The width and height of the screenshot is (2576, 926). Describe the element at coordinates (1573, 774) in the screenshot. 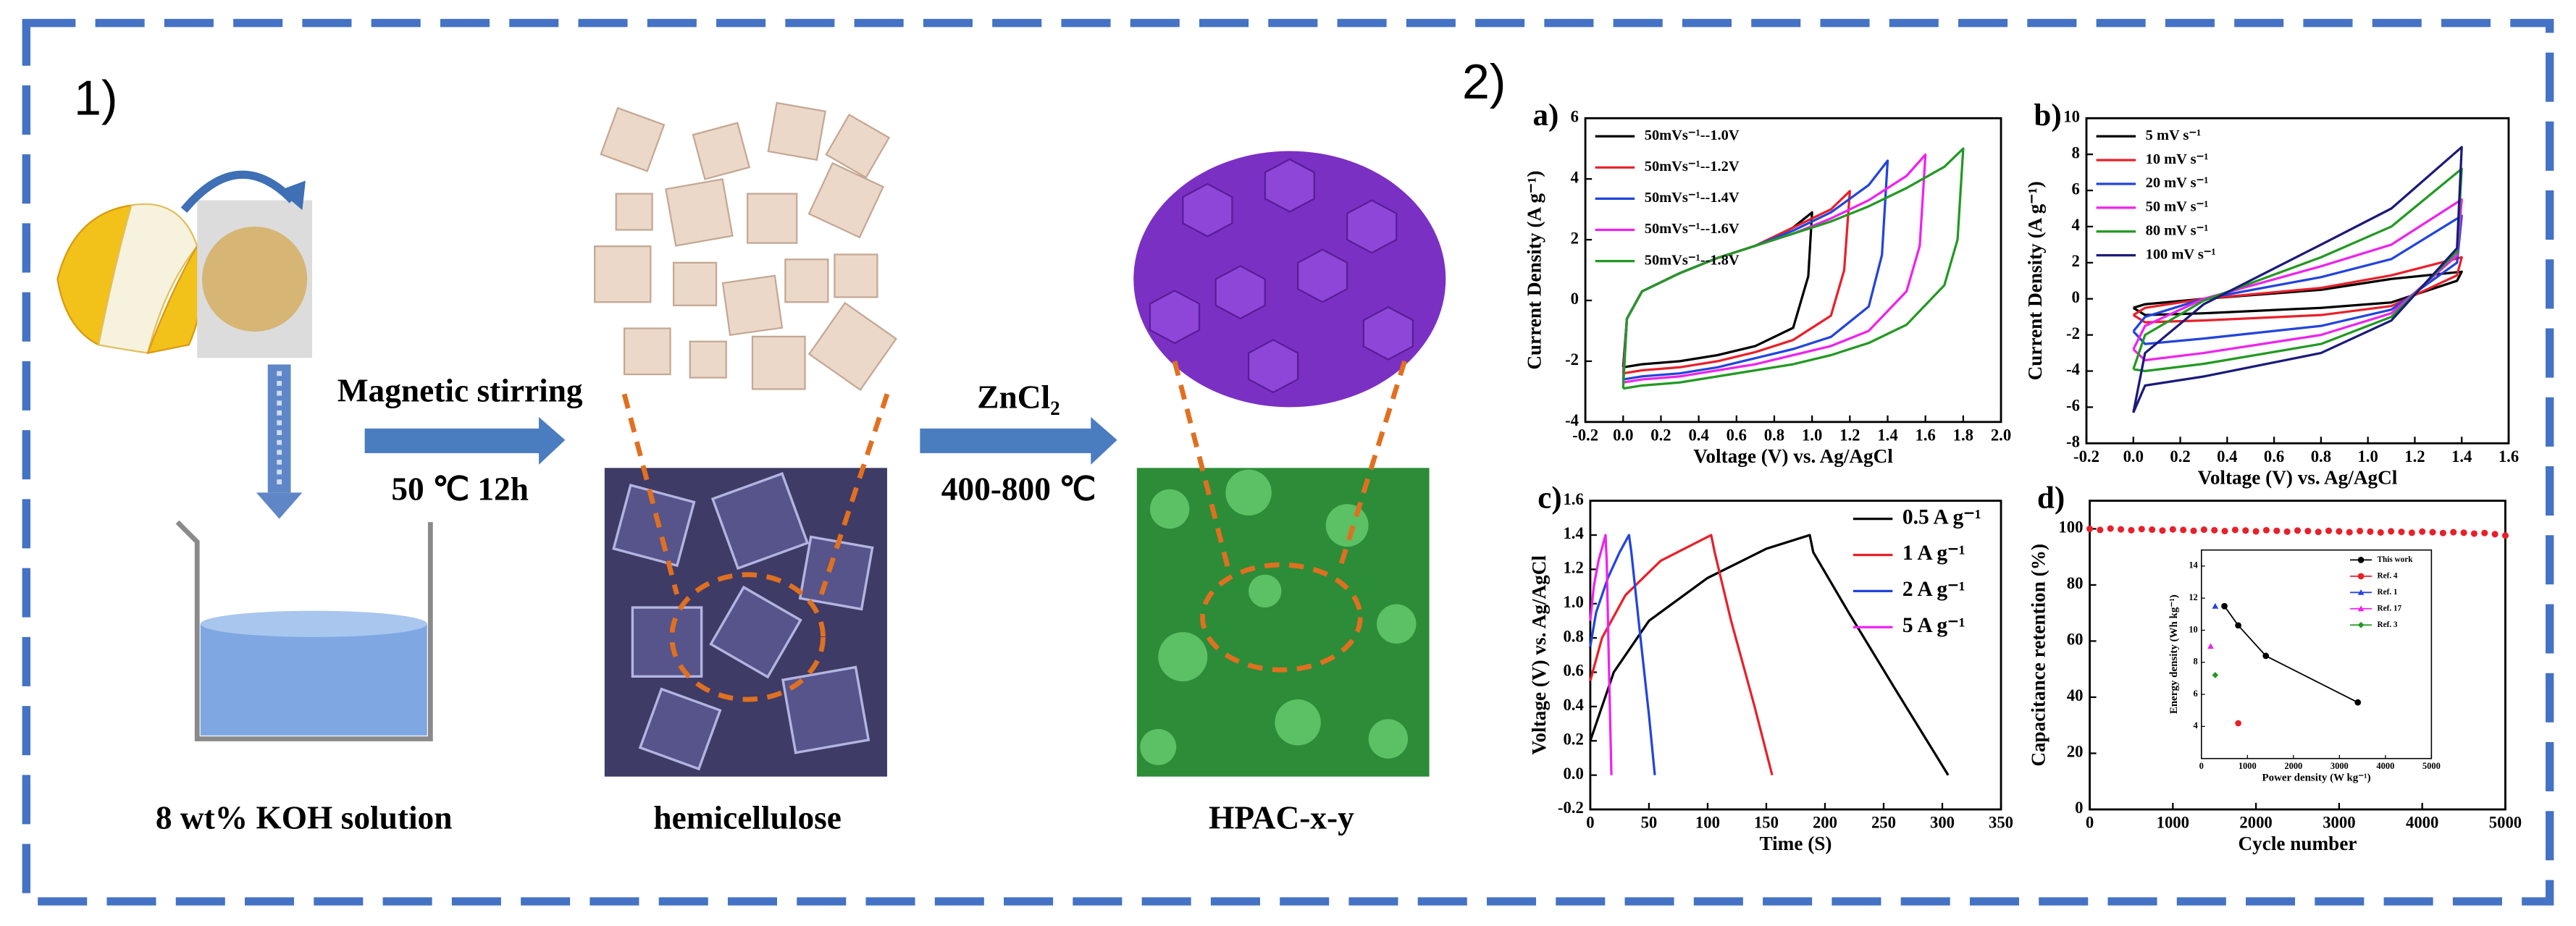

I see `y-tick-label: 0.0` at that location.